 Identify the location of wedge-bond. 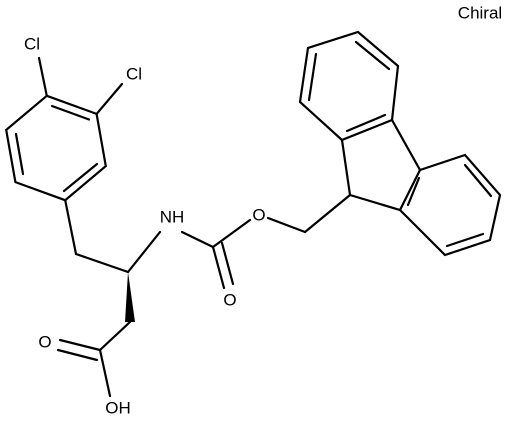
(130, 297).